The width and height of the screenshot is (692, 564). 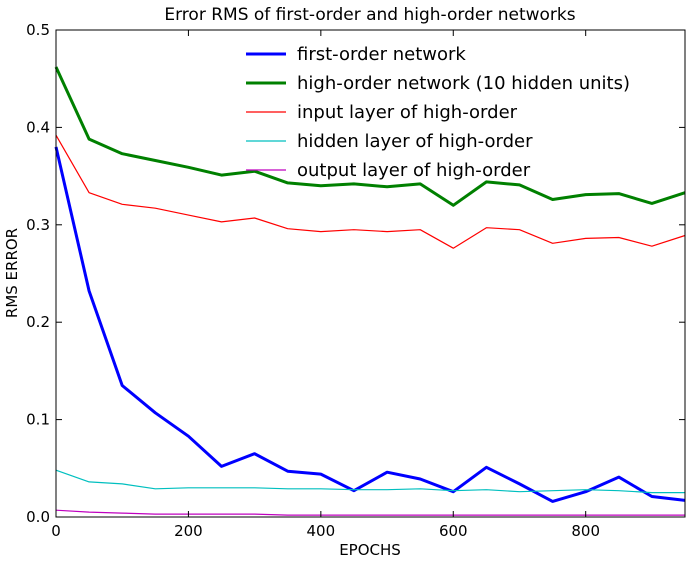 What do you see at coordinates (38, 127) in the screenshot?
I see `y-tick-label: 0.4` at bounding box center [38, 127].